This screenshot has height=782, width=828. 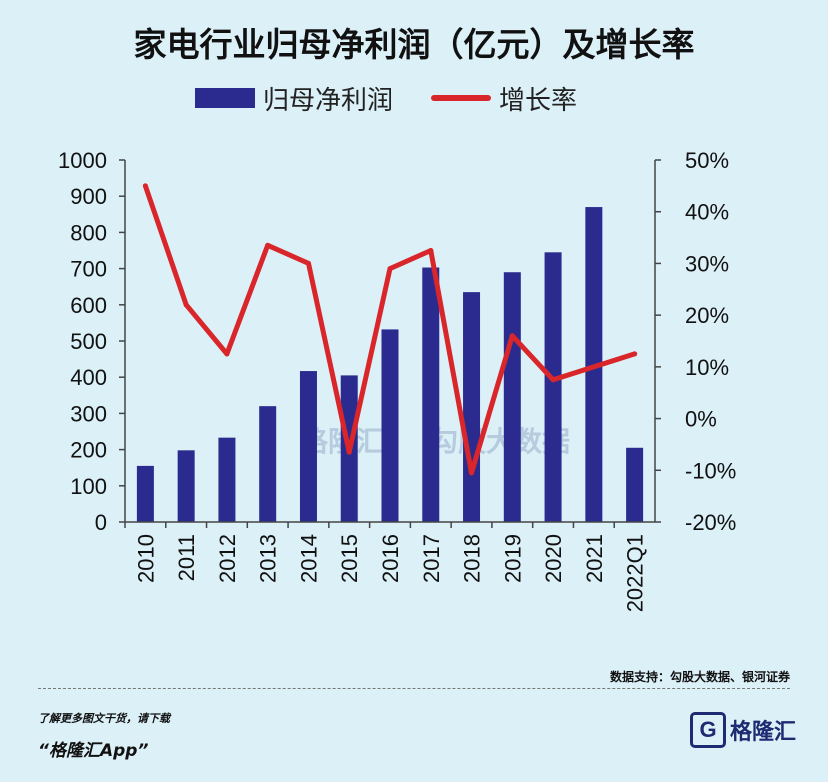 What do you see at coordinates (88, 377) in the screenshot?
I see `left-tick-label: 400` at bounding box center [88, 377].